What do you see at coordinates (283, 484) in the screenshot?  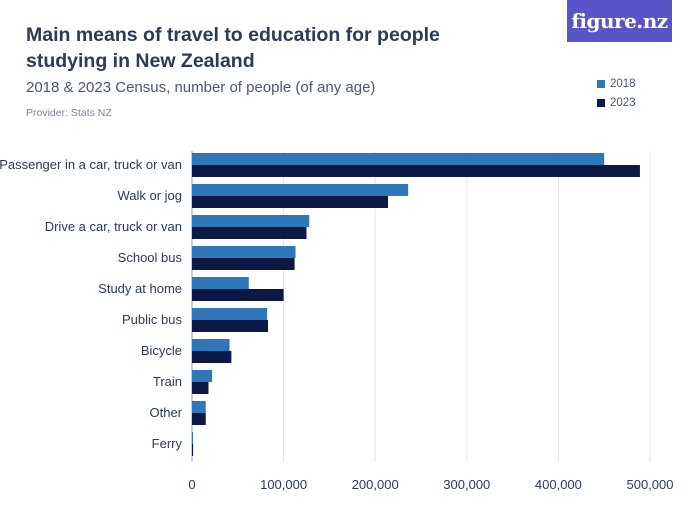 I see `x-tick-label: 100,000` at bounding box center [283, 484].